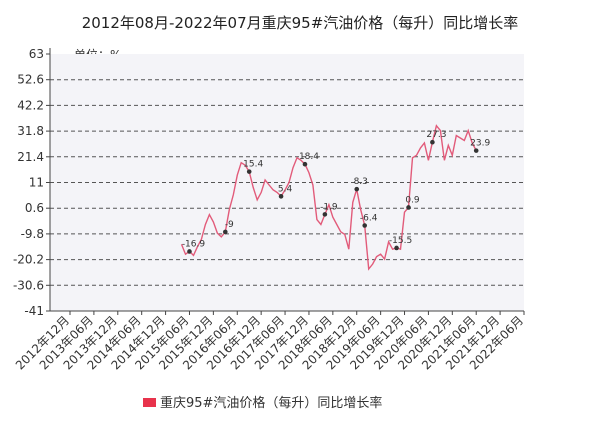 Image resolution: width=600 pixels, height=428 pixels. What do you see at coordinates (30, 157) in the screenshot?
I see `y-tick-label: 21.4` at bounding box center [30, 157].